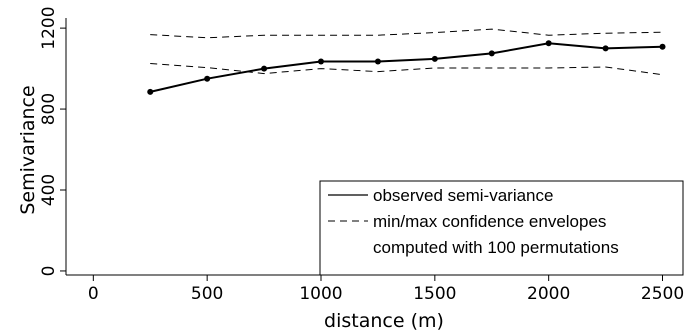 Image resolution: width=686 pixels, height=332 pixels. Describe the element at coordinates (548, 294) in the screenshot. I see `x-tick-label: 2000` at that location.